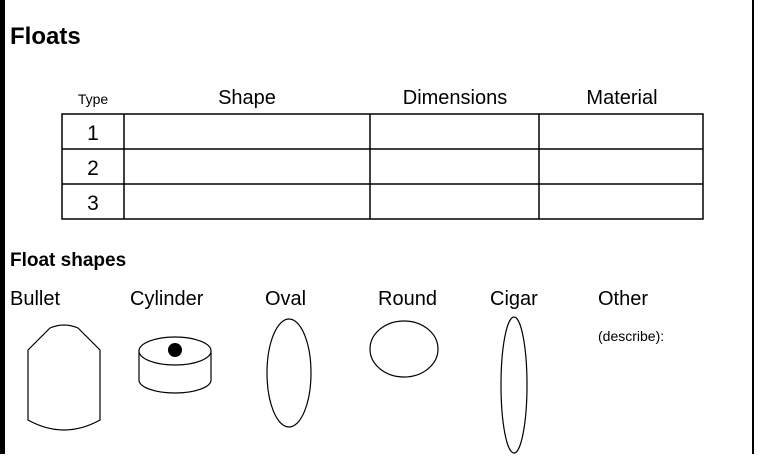  What do you see at coordinates (247, 98) in the screenshot?
I see `column-header: Shape` at bounding box center [247, 98].